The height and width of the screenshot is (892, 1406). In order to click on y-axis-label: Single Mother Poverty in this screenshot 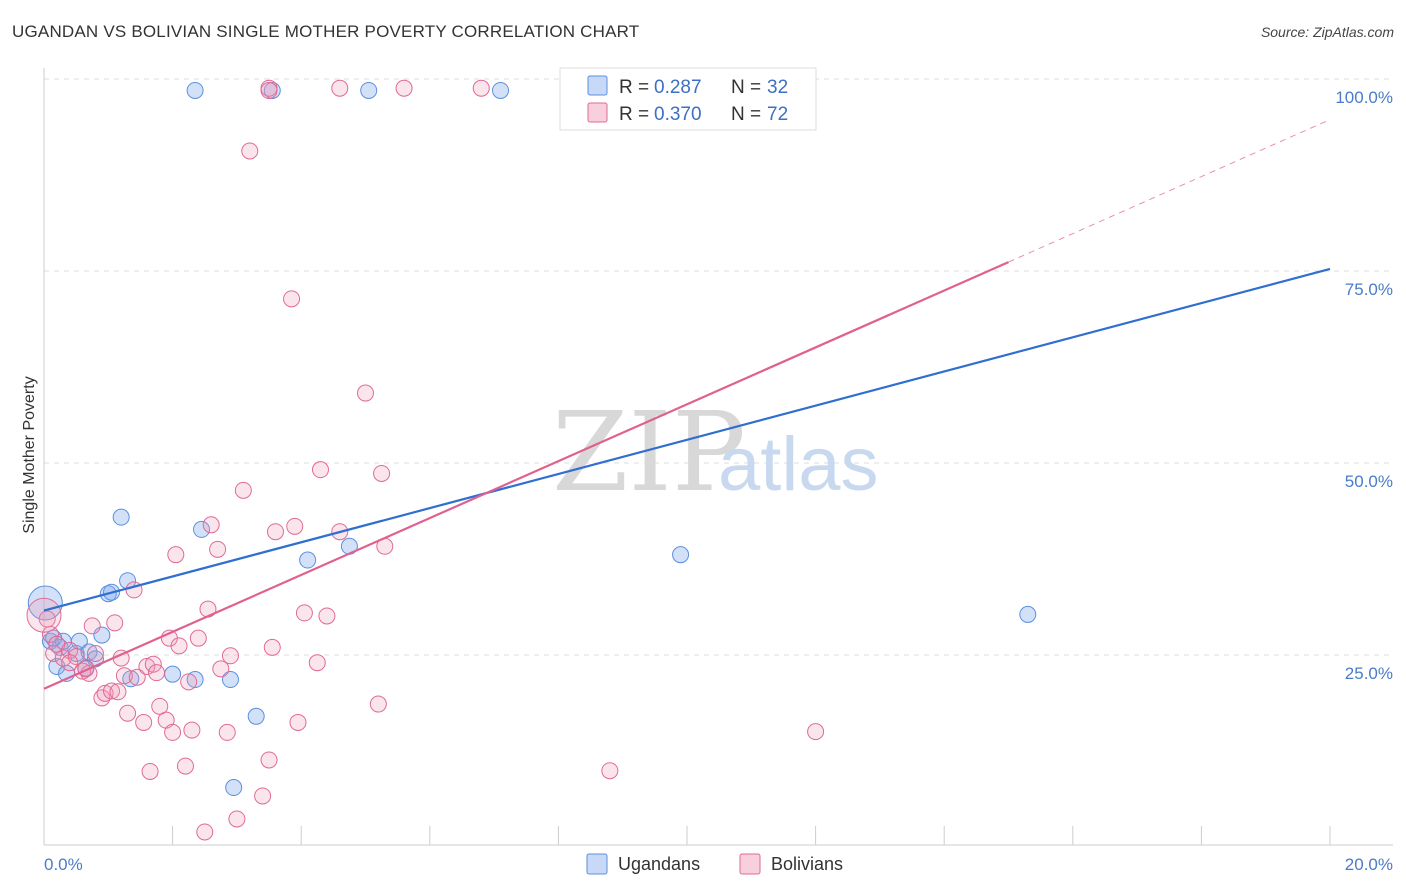, I will do `click(29, 454)`.